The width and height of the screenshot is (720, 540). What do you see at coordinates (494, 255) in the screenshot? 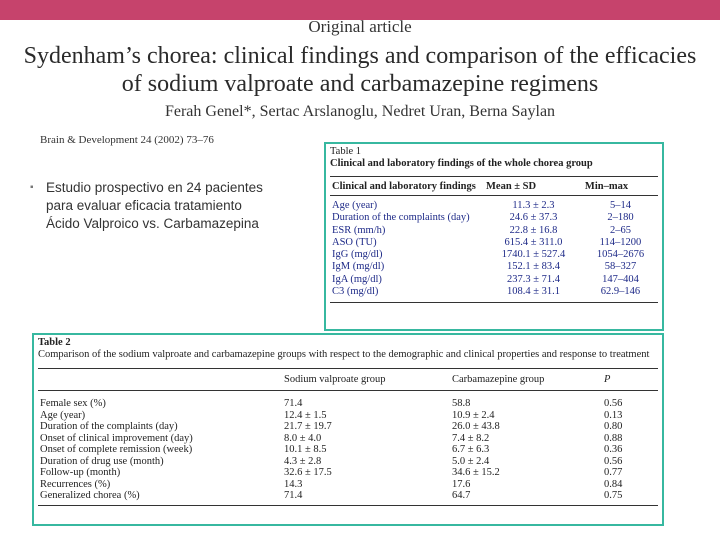
I see `table1-row: IgG (mg/dl) 1740.1 ± 527.4 1054–2676` at bounding box center [494, 255].